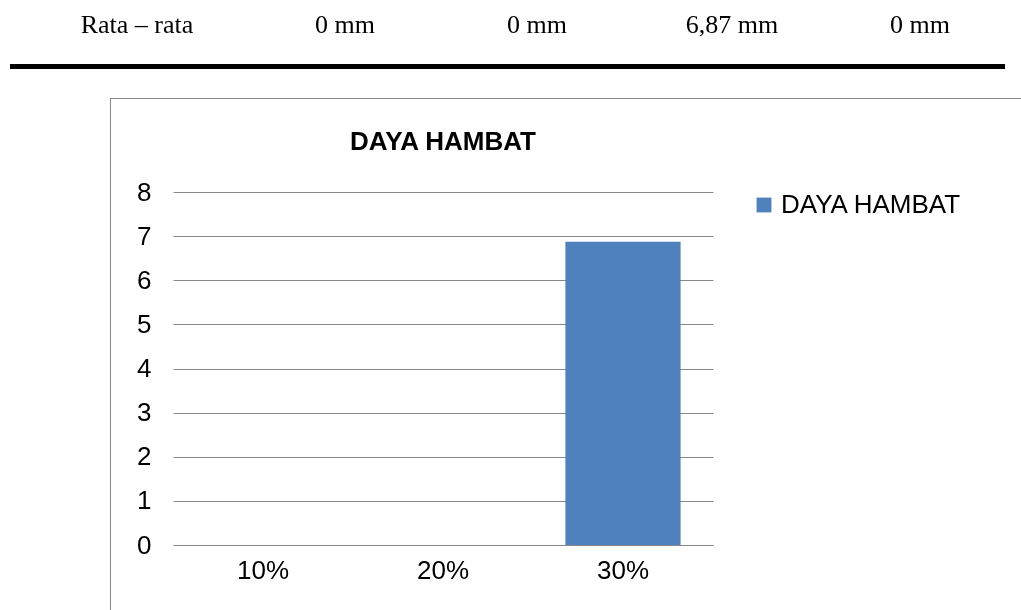  Describe the element at coordinates (443, 569) in the screenshot. I see `x-tick-label: 20%` at that location.